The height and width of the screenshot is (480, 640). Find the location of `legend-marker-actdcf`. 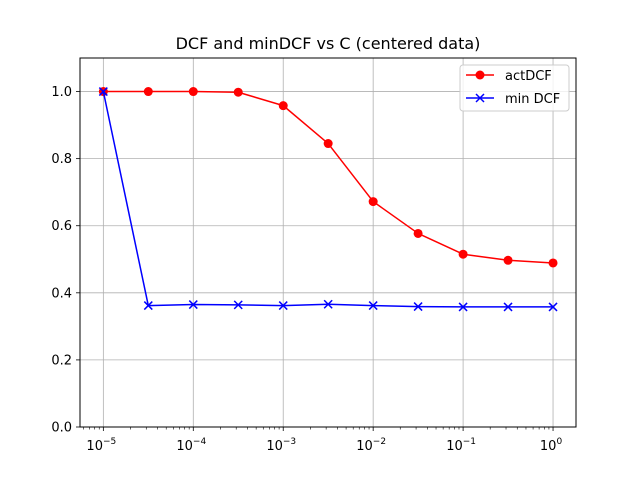

legend-marker-actdcf is located at coordinates (480, 75).